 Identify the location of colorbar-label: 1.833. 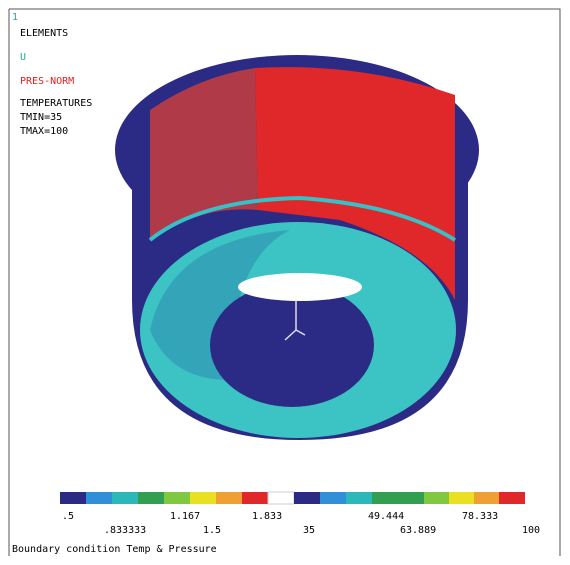
(267, 516).